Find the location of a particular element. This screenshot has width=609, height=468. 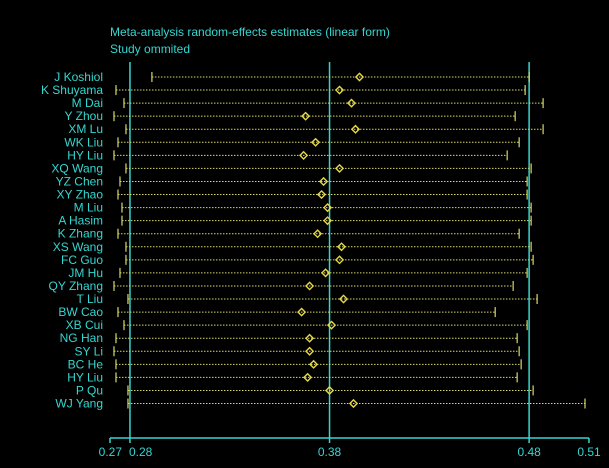

study-label: J Koshiol is located at coordinates (78, 77).